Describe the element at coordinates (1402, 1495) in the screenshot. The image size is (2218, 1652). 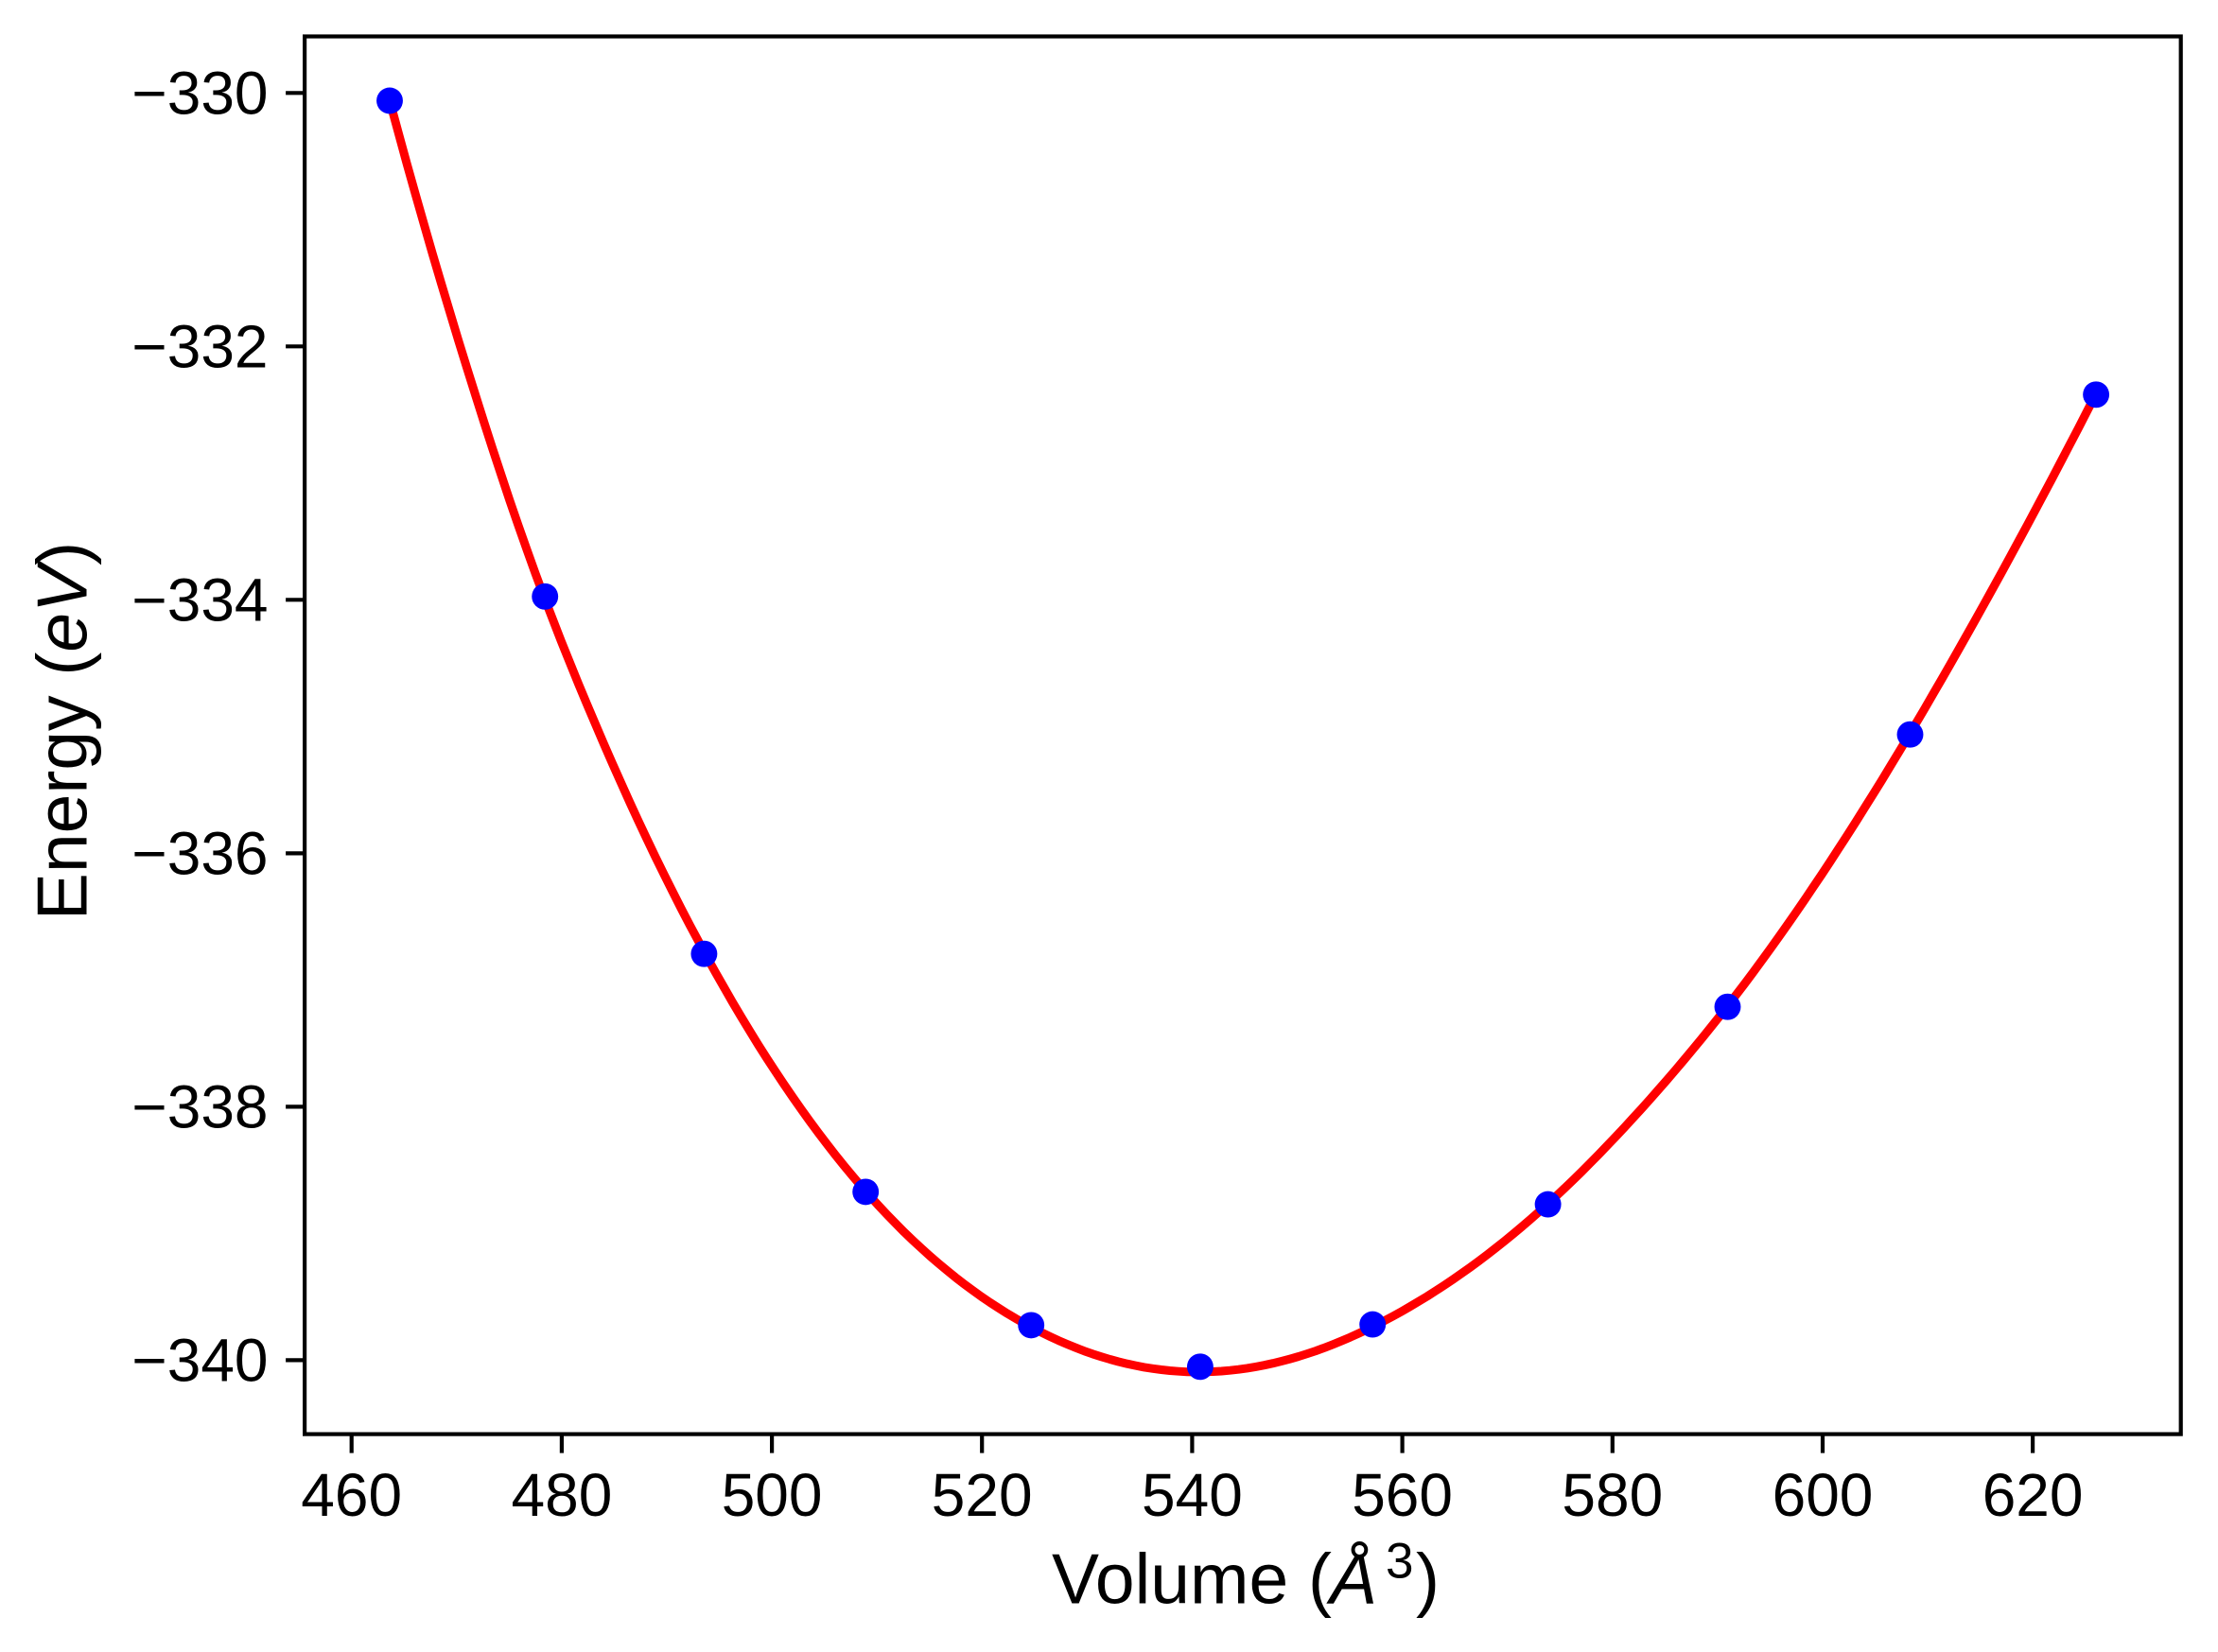
I see `svg-text: 560` at that location.